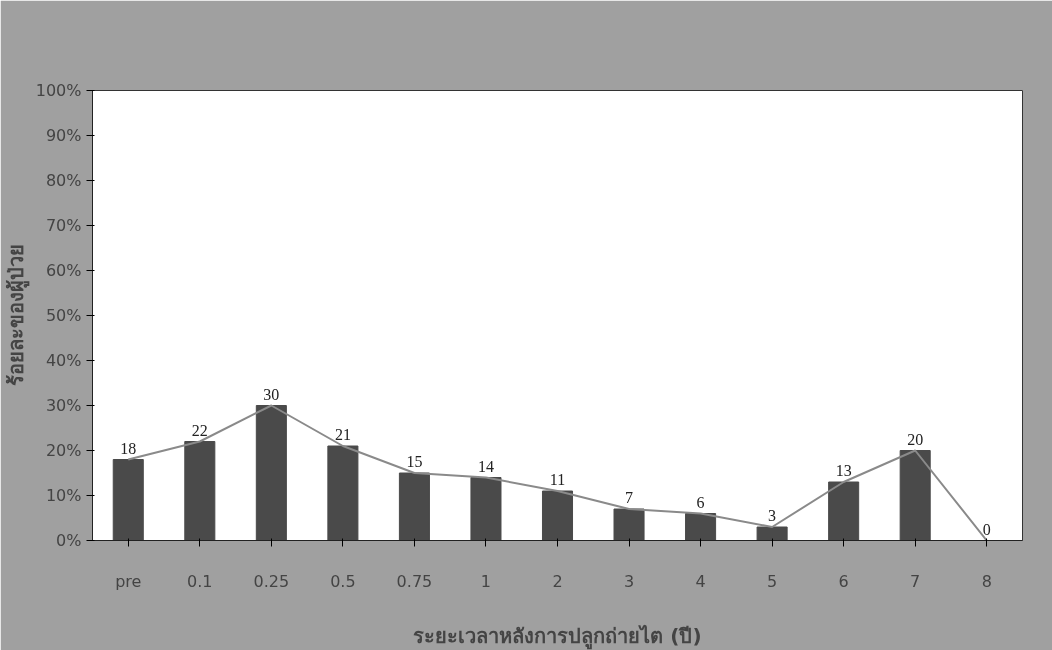 The image size is (1052, 650). What do you see at coordinates (128, 581) in the screenshot?
I see `x-tick-label: pre` at bounding box center [128, 581].